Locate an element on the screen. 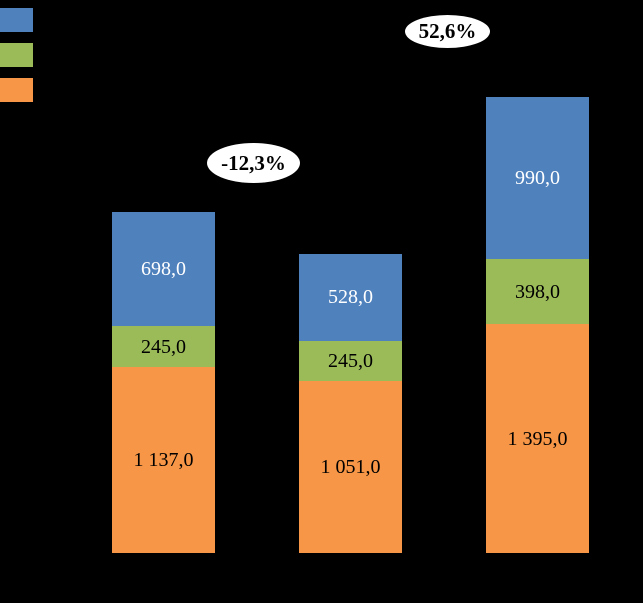  data-label-blue-top-bar-3: 990,0 is located at coordinates (537, 178).